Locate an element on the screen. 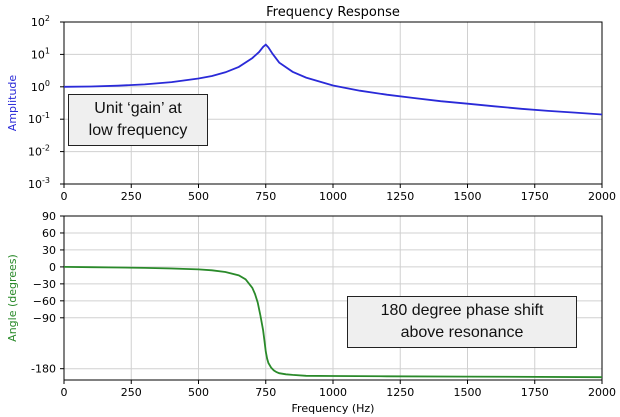 This screenshot has width=620, height=417. y-tick-label: 60 is located at coordinates (49, 233).